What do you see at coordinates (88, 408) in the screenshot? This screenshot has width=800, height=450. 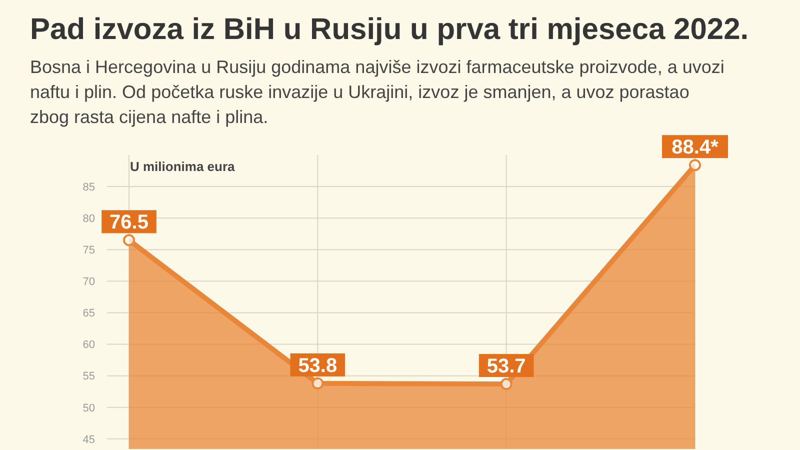 I see `y-tick-label: 50` at bounding box center [88, 408].